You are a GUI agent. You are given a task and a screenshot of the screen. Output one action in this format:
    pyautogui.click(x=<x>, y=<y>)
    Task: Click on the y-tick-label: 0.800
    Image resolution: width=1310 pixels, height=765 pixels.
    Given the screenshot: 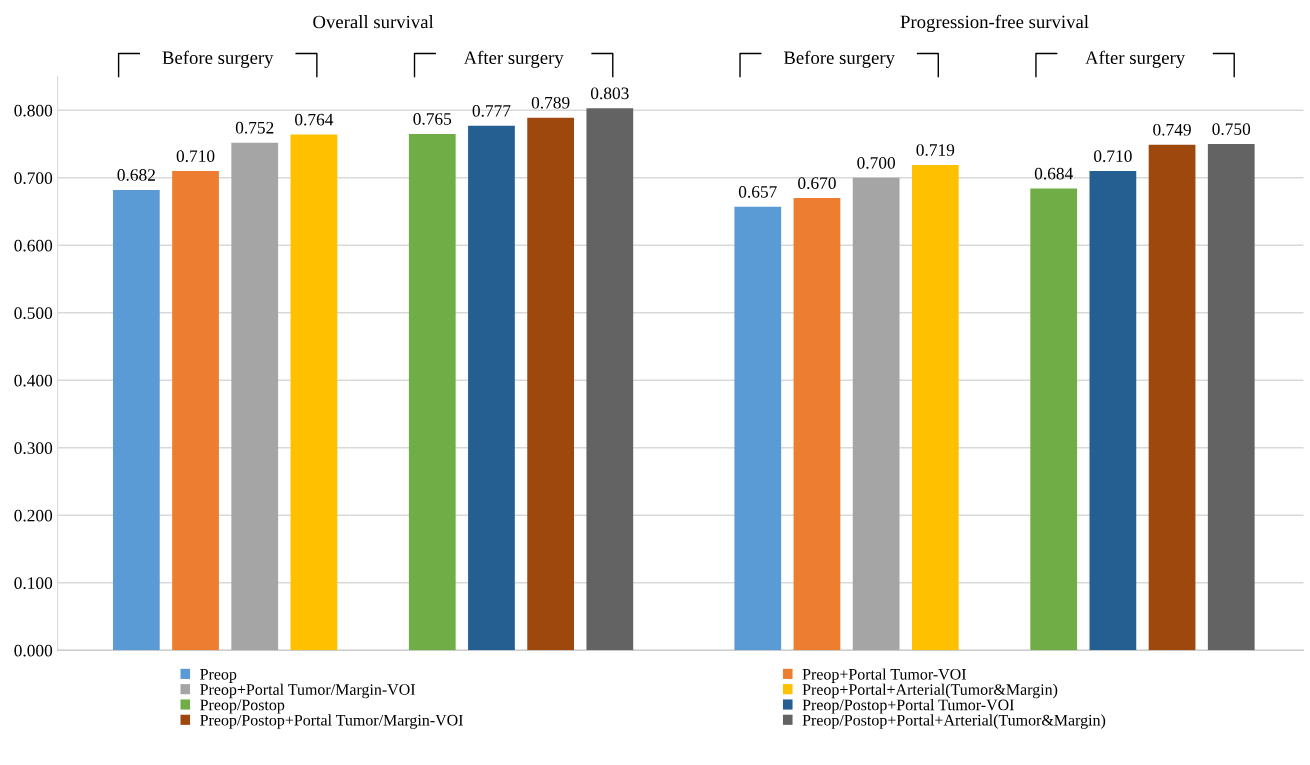 What is the action you would take?
    pyautogui.click(x=33, y=110)
    